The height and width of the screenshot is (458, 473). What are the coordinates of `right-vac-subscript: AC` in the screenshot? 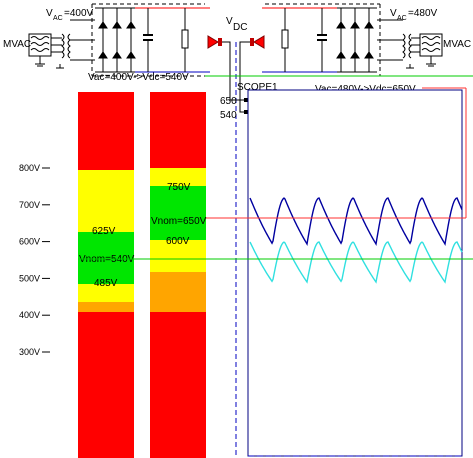 It's located at (402, 18).